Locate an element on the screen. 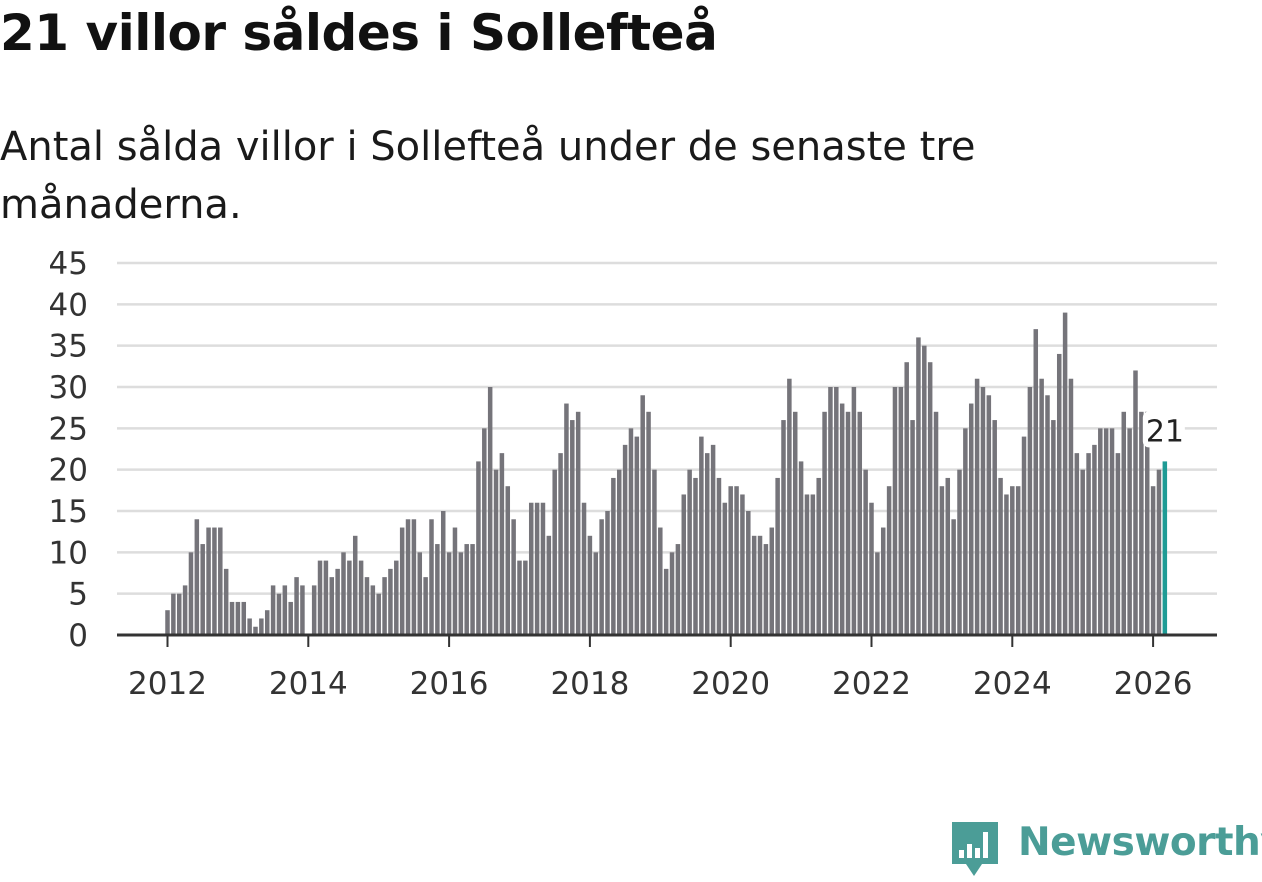 This screenshot has height=882, width=1262. y-axis-ticks: 0 5 10 15 20 25 30 35 40 45 is located at coordinates (68, 450).